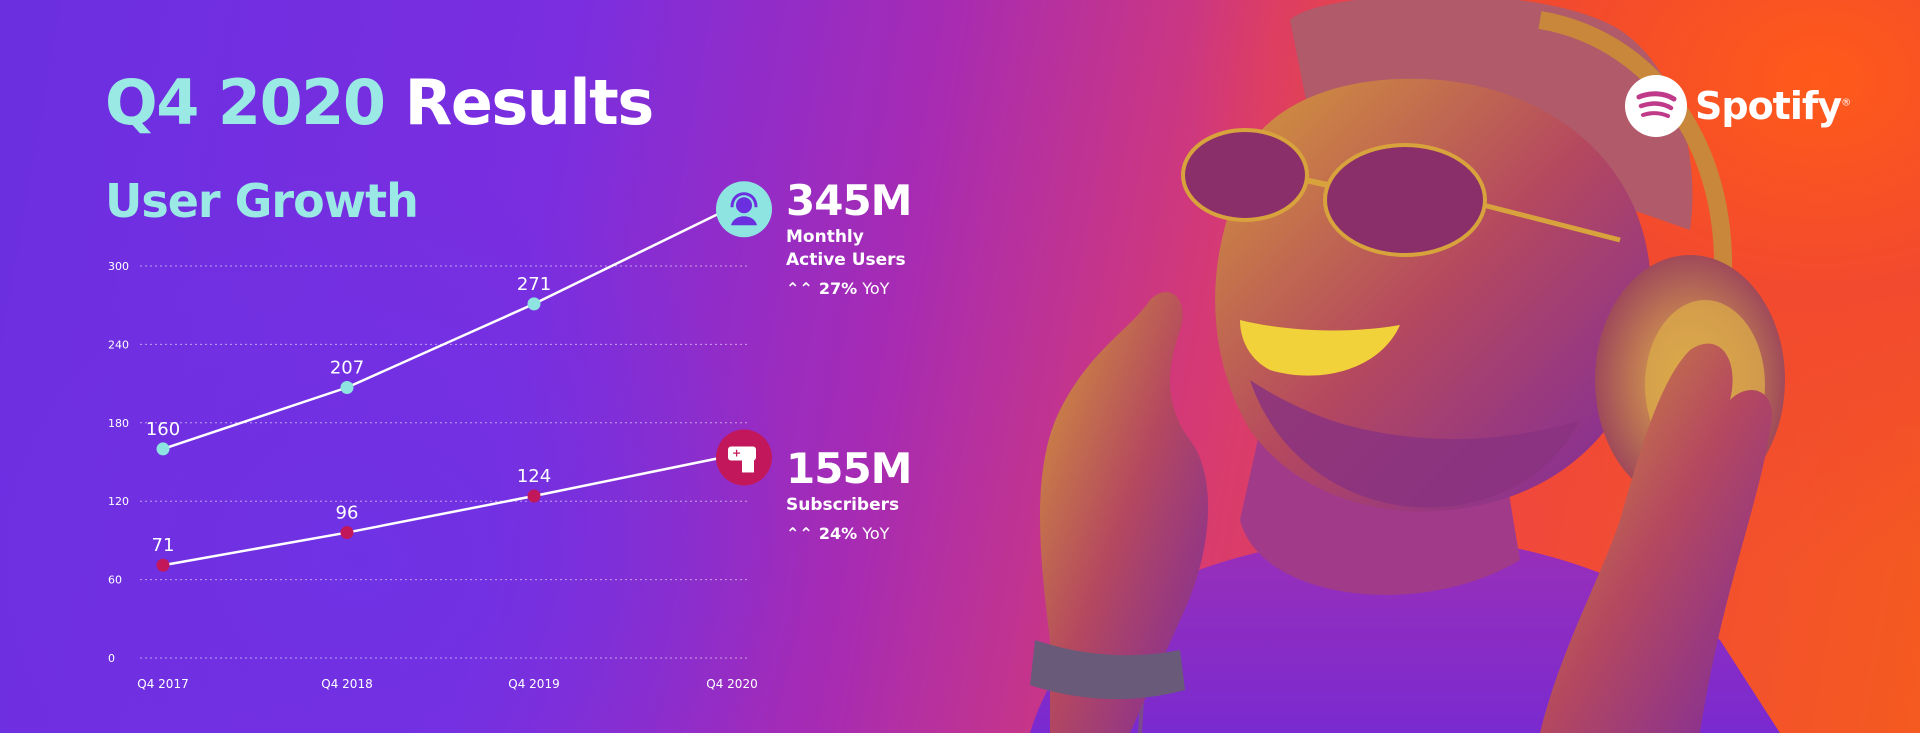  Describe the element at coordinates (846, 260) in the screenshot. I see `mau-label-line2: Active Users` at that location.